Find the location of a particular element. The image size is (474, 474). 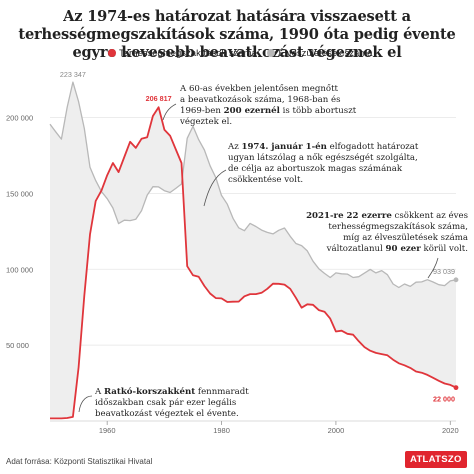

ann2-line3: de célja az abortuszok magas számának is located at coordinates (315, 169).